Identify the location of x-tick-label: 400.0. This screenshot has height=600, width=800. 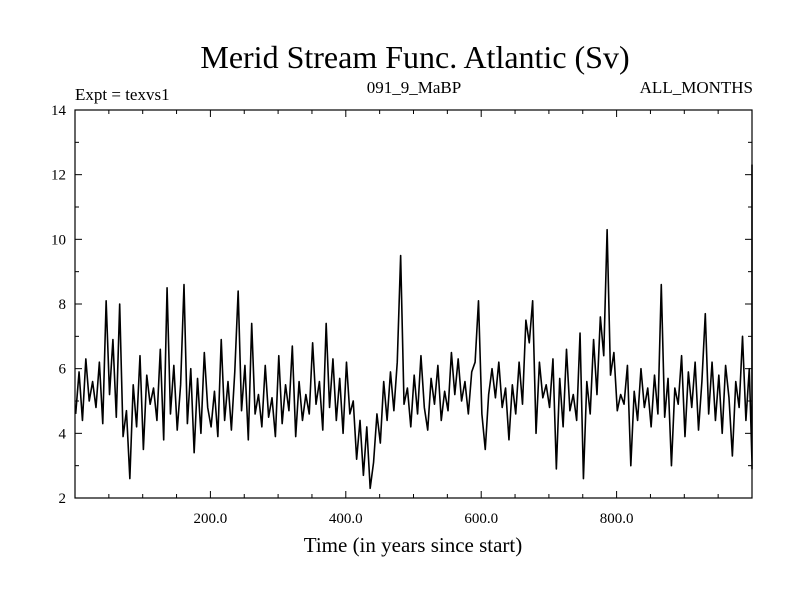
(346, 519).